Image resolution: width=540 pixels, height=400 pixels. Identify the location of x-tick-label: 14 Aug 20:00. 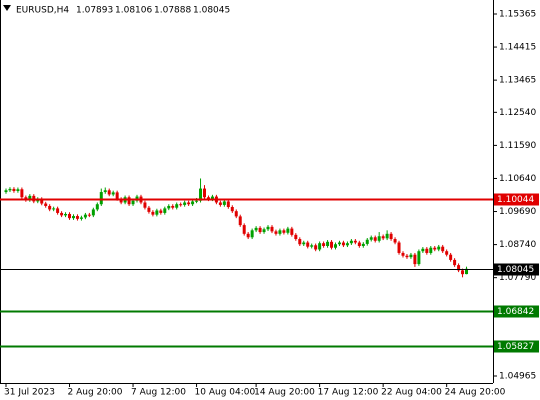
(284, 393).